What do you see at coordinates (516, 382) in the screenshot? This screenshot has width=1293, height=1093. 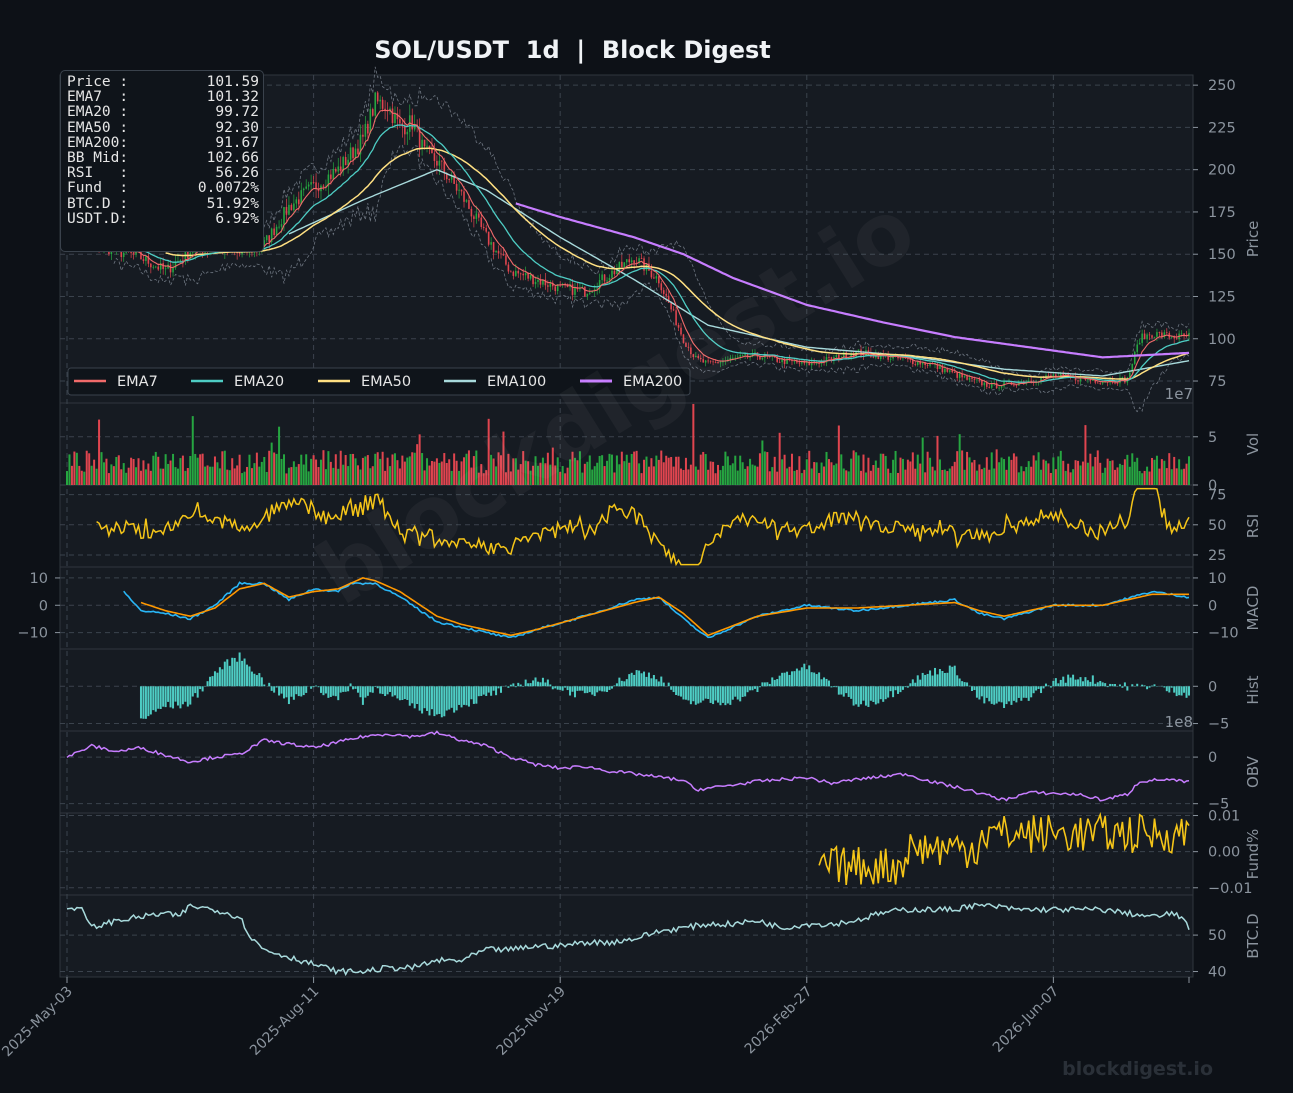 I see `legend-label: EMA100` at bounding box center [516, 382].